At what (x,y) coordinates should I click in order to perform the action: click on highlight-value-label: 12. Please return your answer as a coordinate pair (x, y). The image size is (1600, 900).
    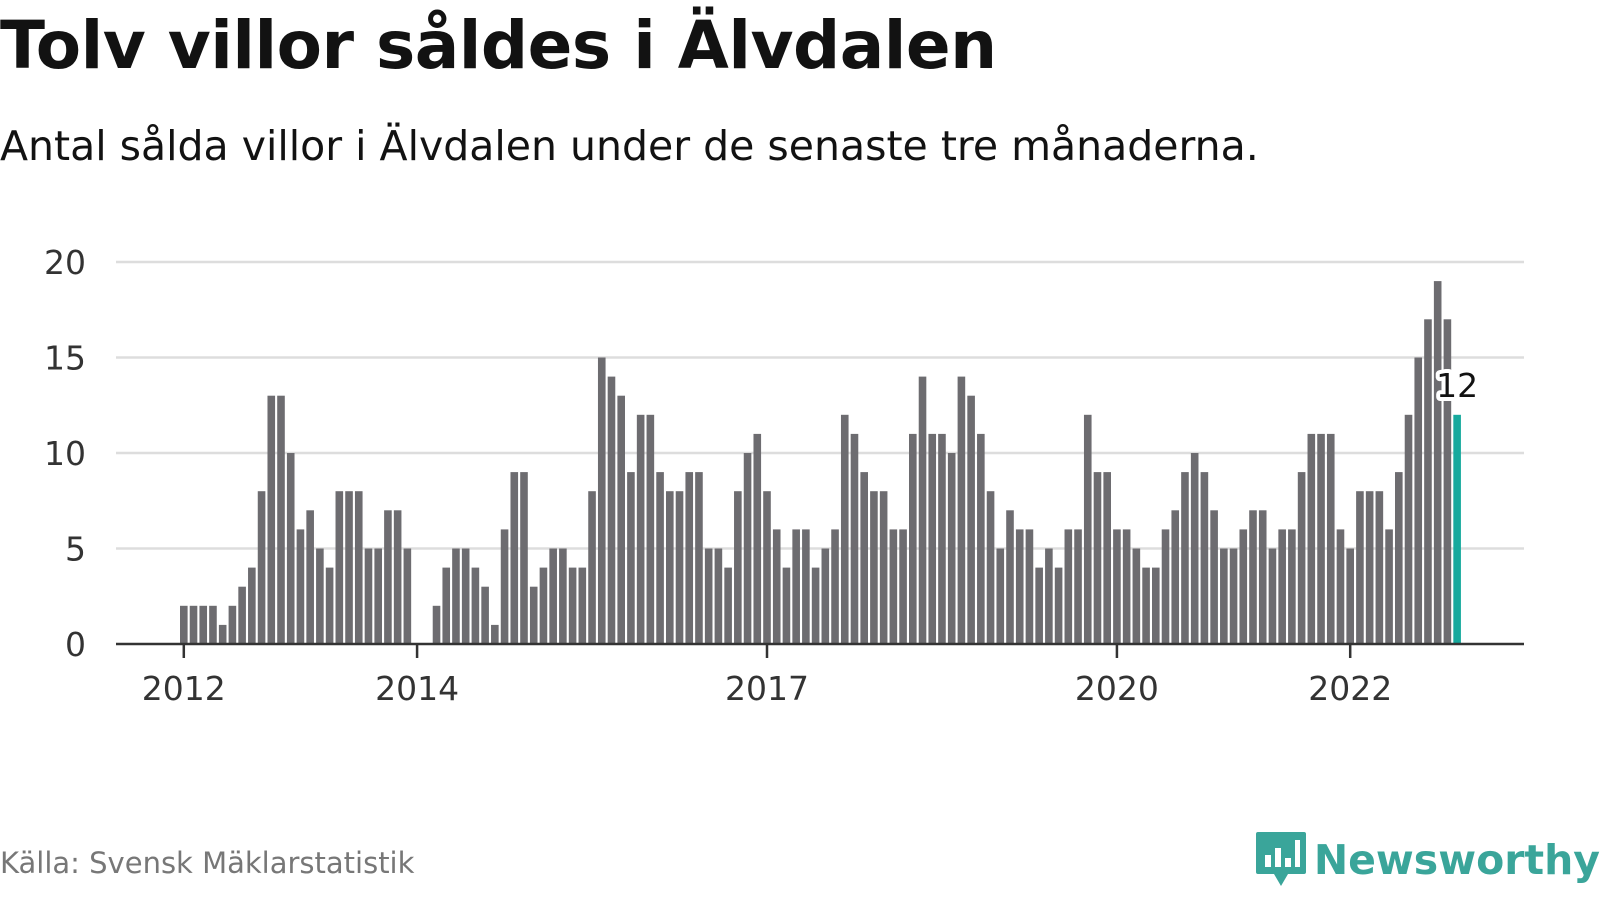
    Looking at the image, I should click on (1457, 385).